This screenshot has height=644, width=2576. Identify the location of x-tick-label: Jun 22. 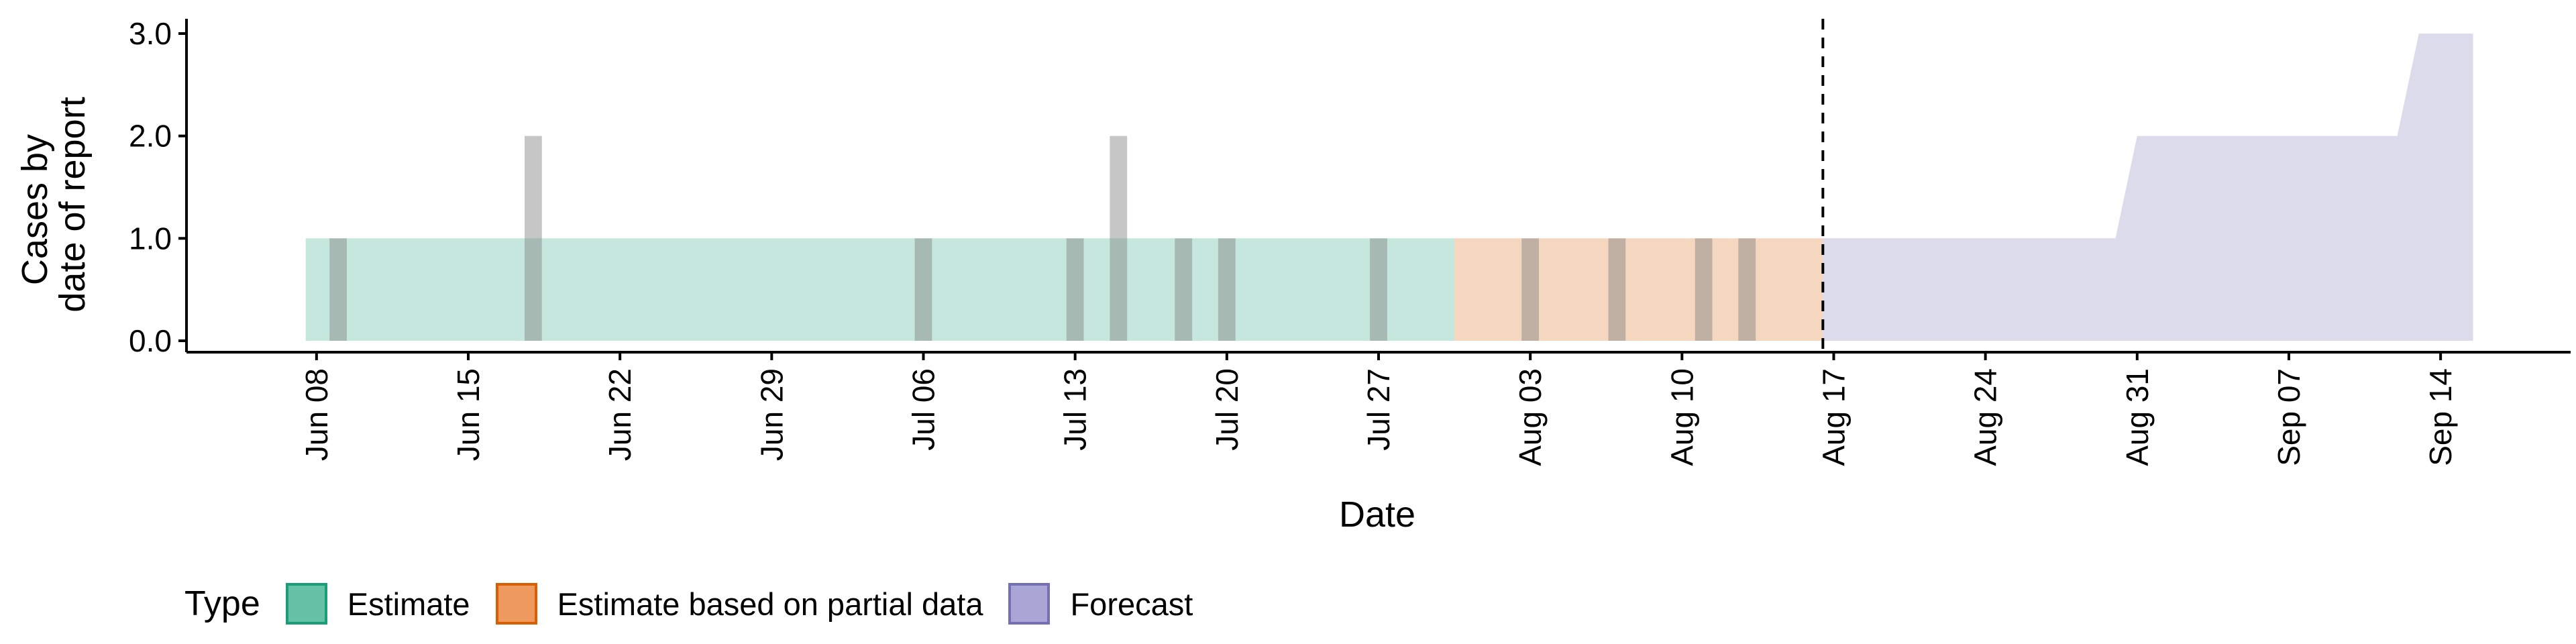
(619, 414).